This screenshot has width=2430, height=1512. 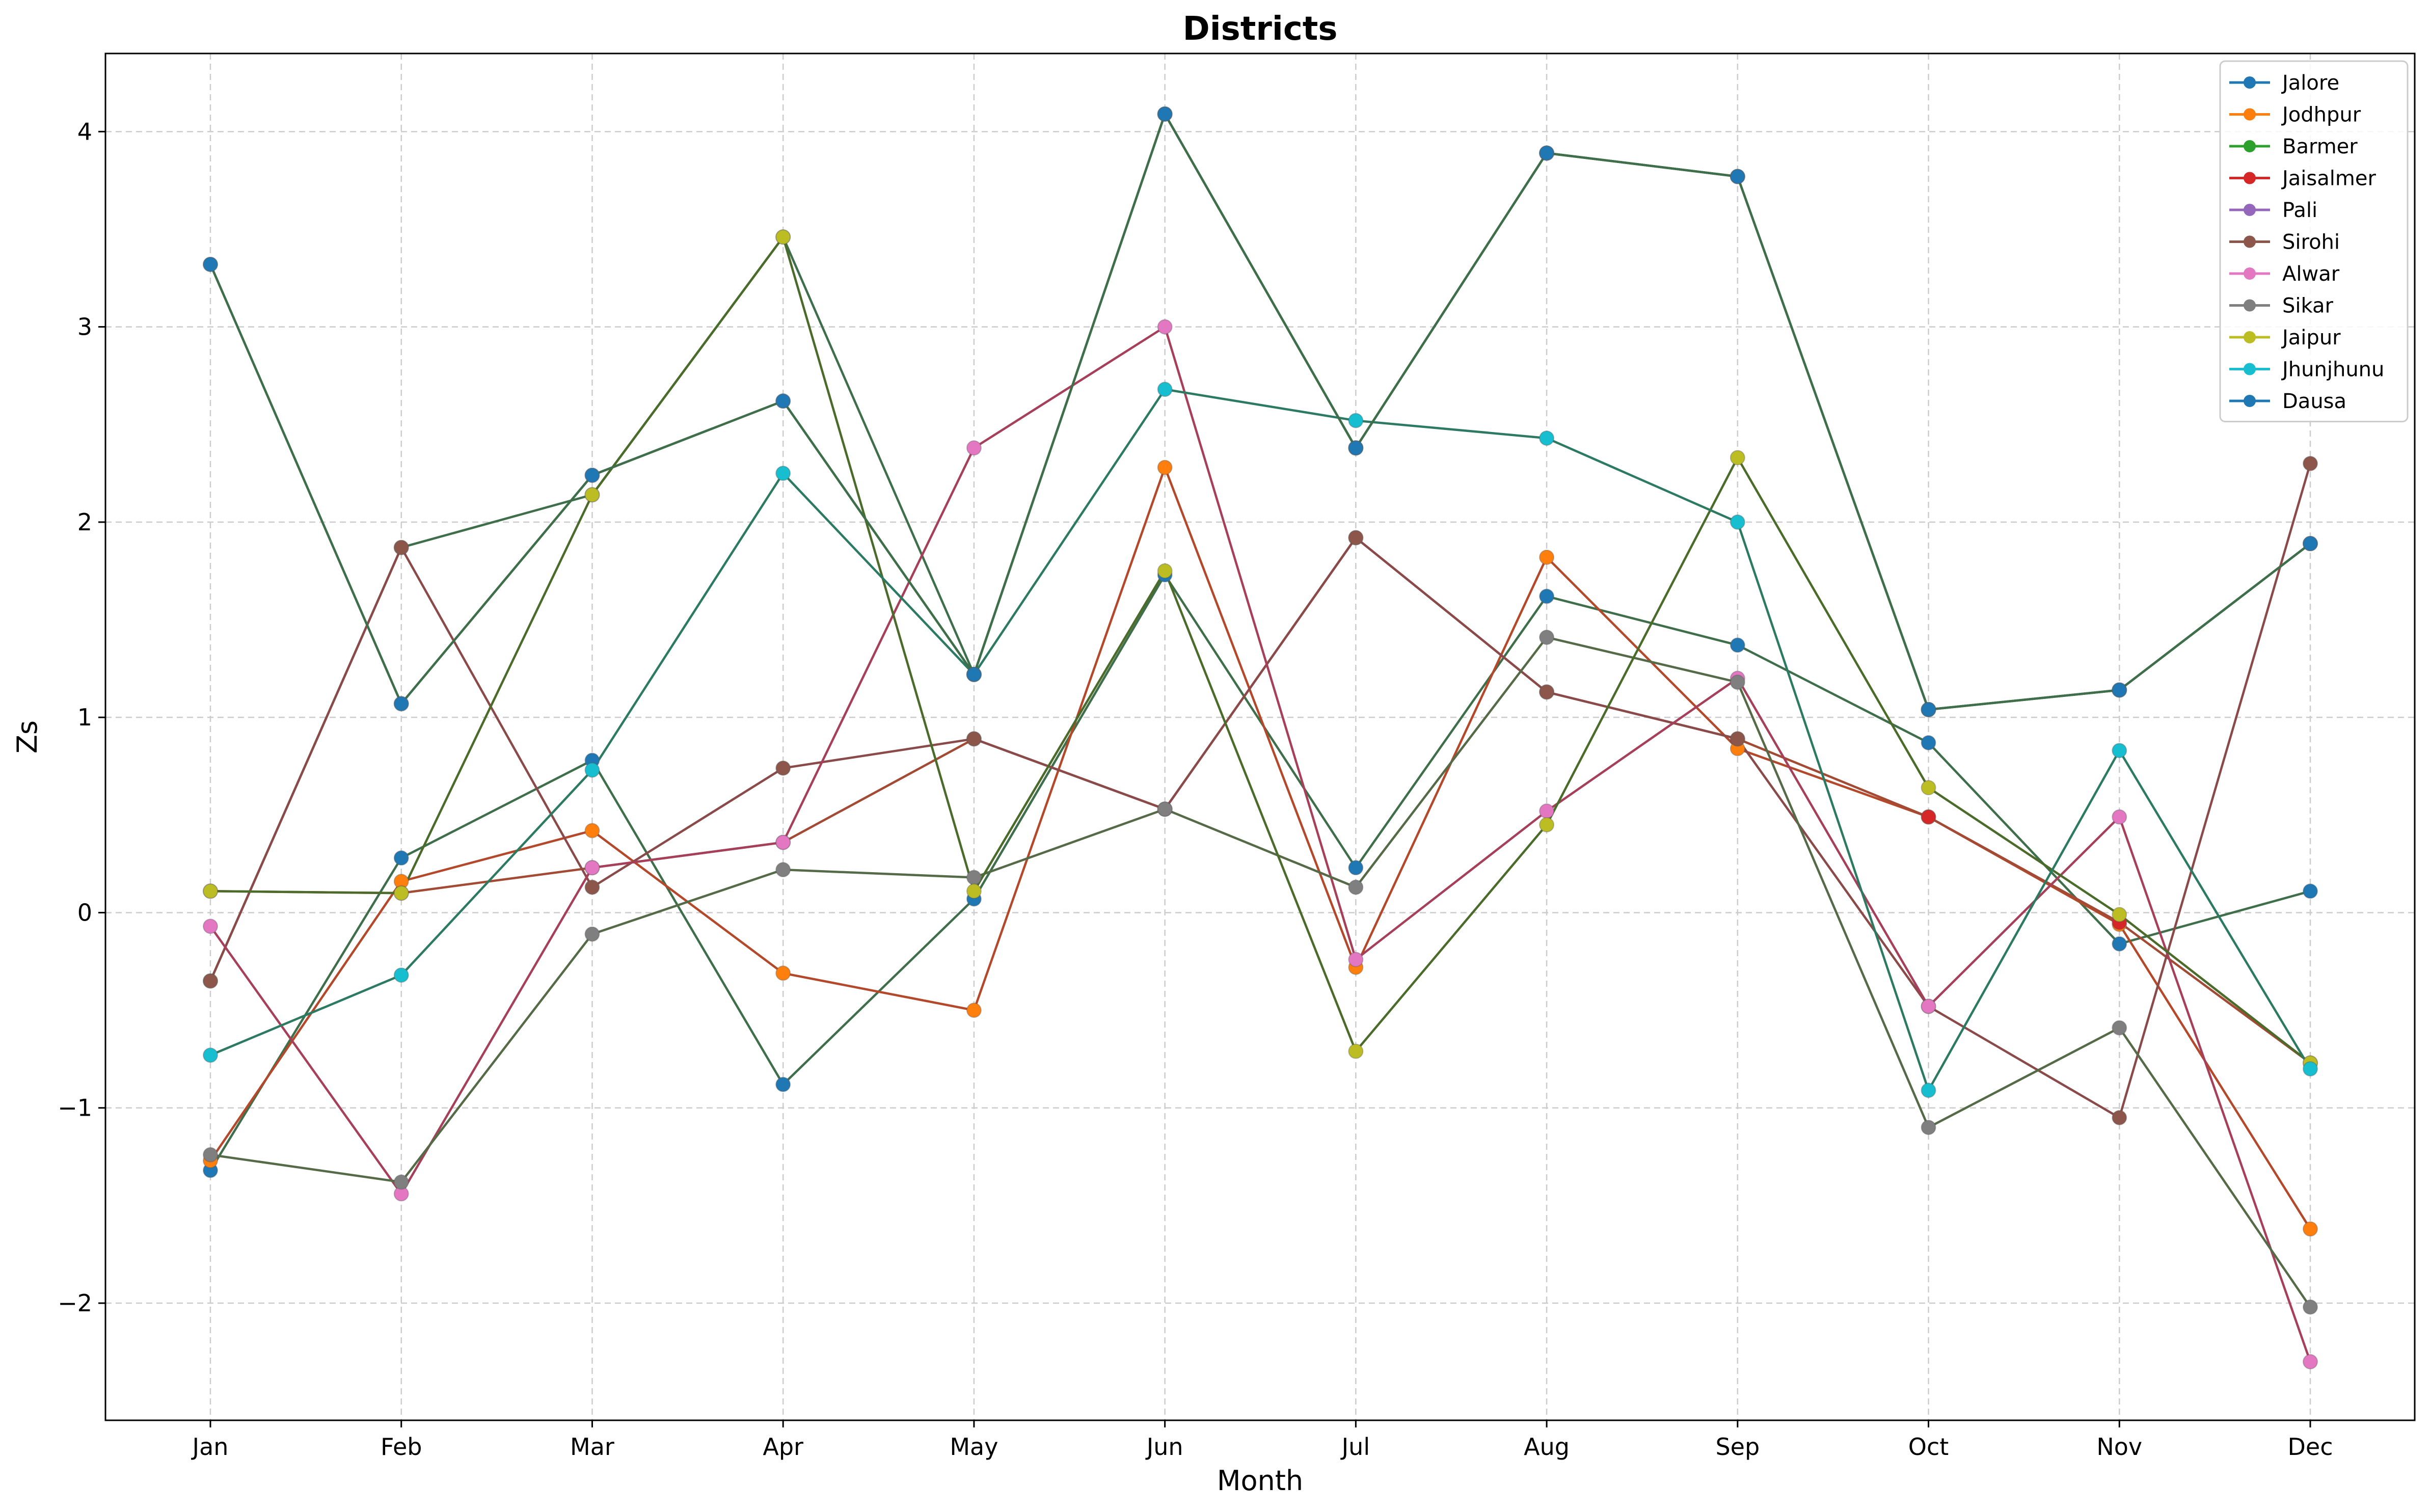 I want to click on legend-marker-sikar, so click(x=2250, y=305).